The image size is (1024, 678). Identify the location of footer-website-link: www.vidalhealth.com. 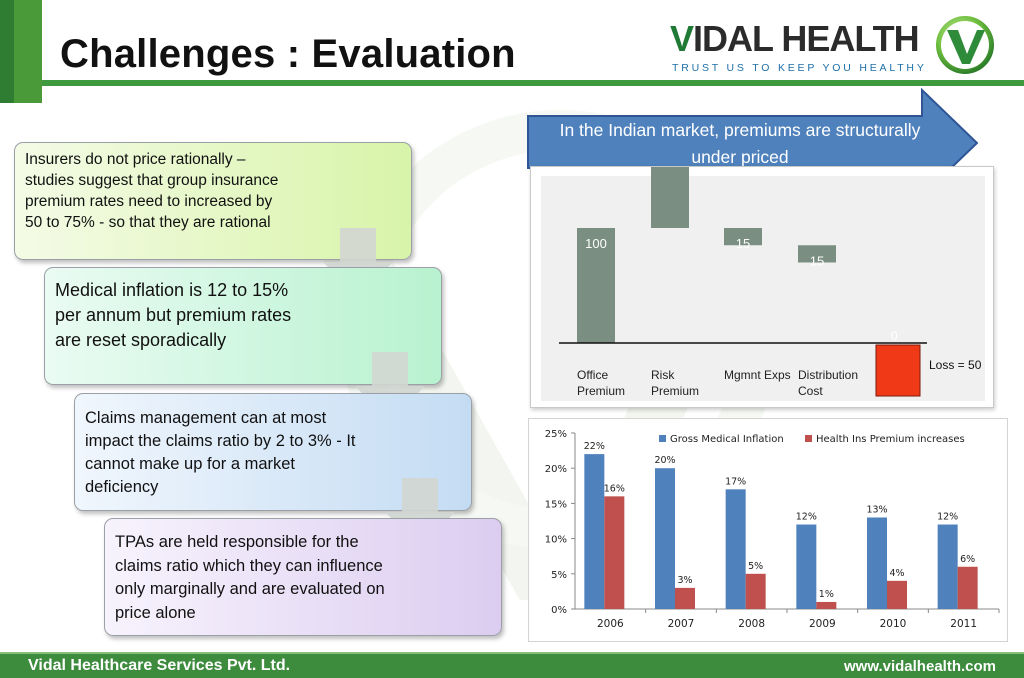
(920, 666).